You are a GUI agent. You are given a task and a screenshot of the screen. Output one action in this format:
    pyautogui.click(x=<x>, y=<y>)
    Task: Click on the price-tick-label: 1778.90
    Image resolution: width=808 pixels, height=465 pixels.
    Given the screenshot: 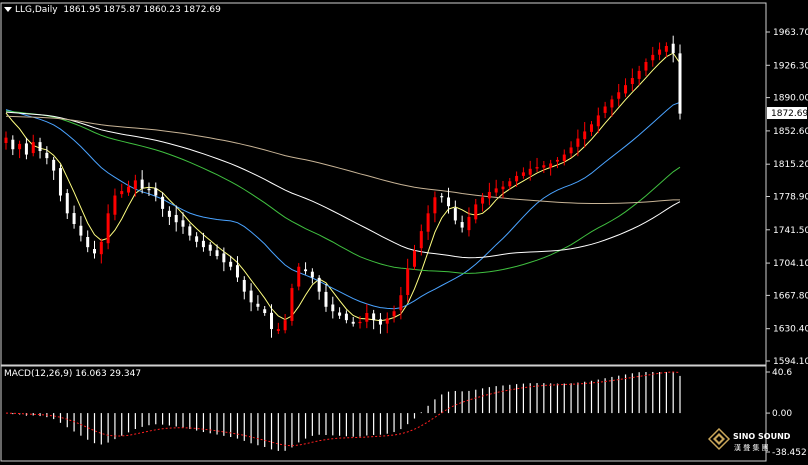 What is the action you would take?
    pyautogui.click(x=790, y=198)
    